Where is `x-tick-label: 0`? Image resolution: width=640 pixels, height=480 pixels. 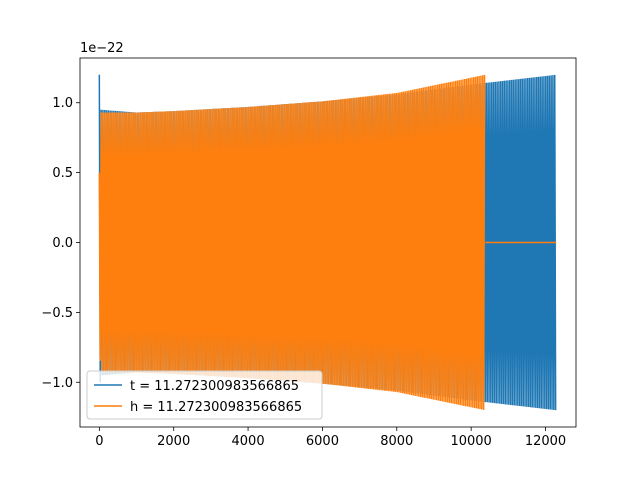
x-tick-label: 0 is located at coordinates (99, 441).